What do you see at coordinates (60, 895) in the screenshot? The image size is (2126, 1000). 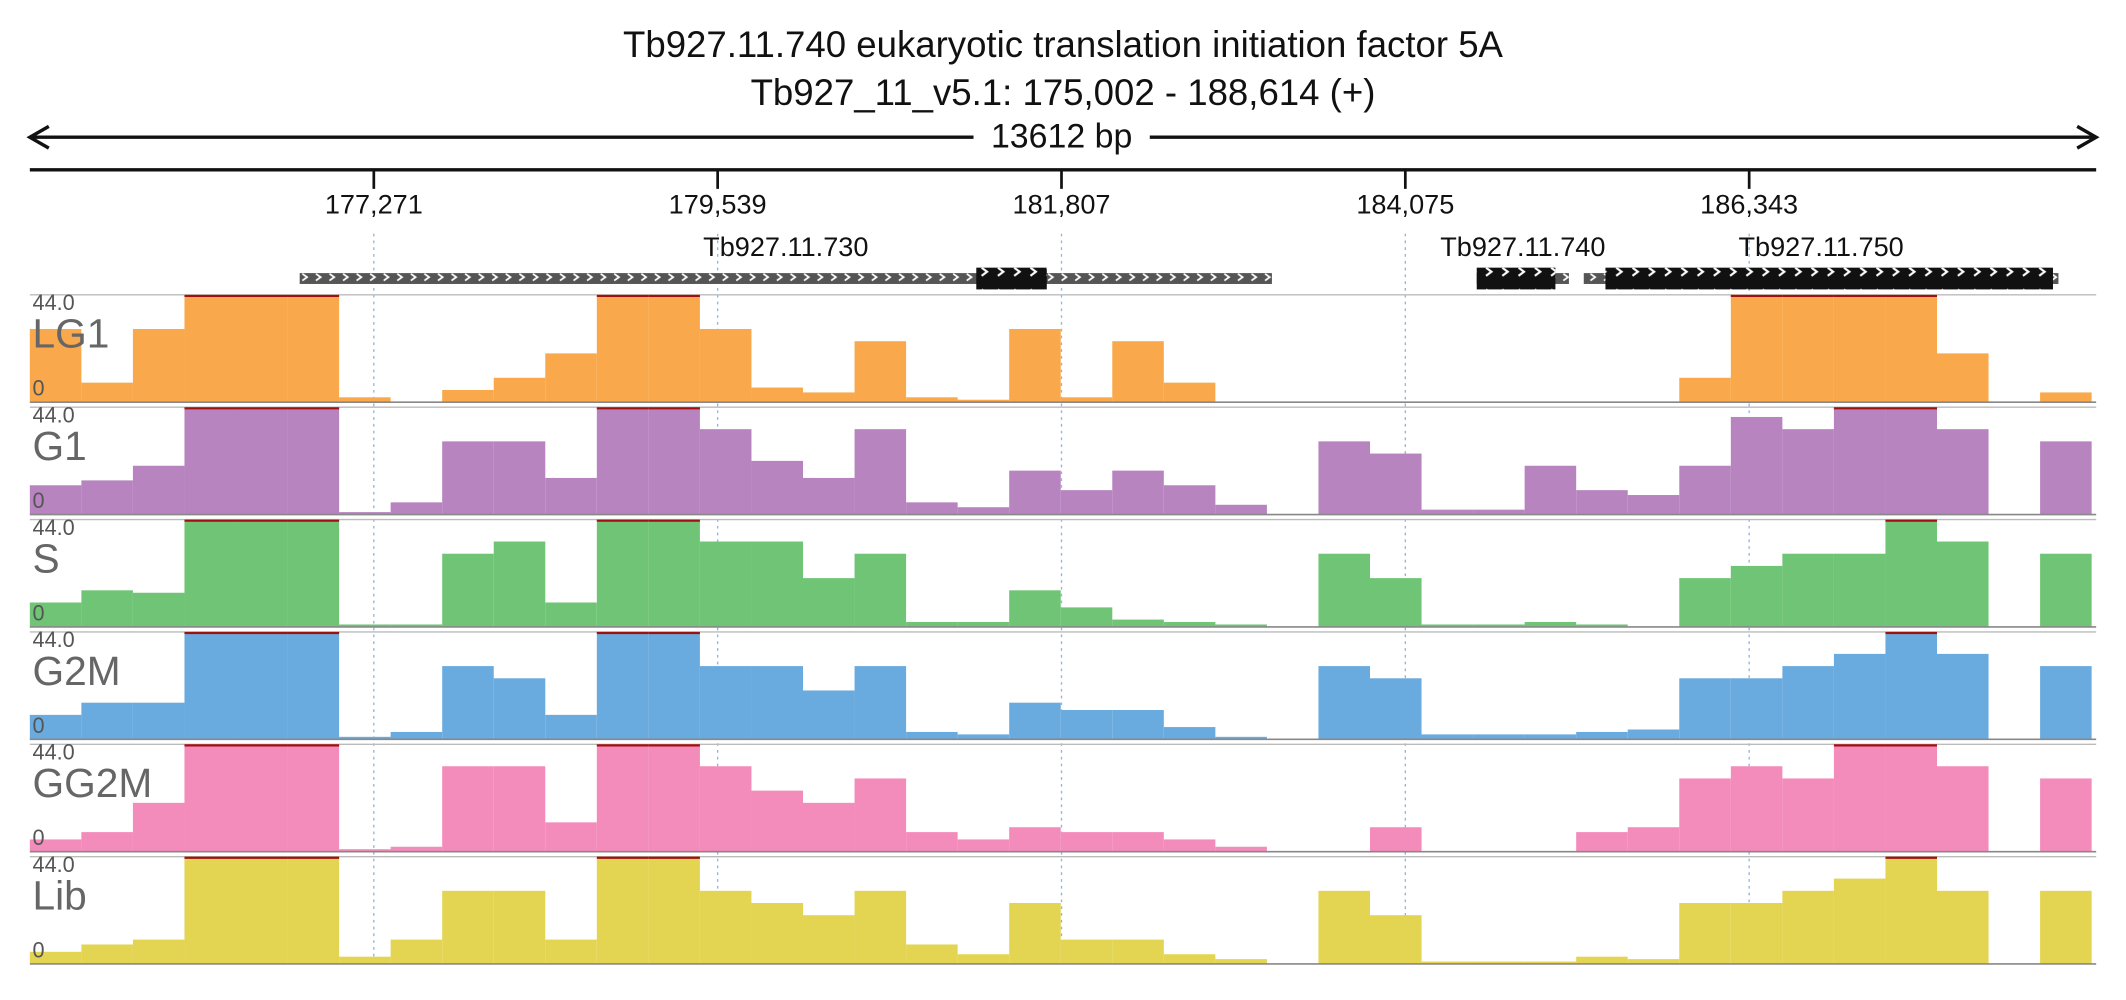 I see `track-name: Lib` at bounding box center [60, 895].